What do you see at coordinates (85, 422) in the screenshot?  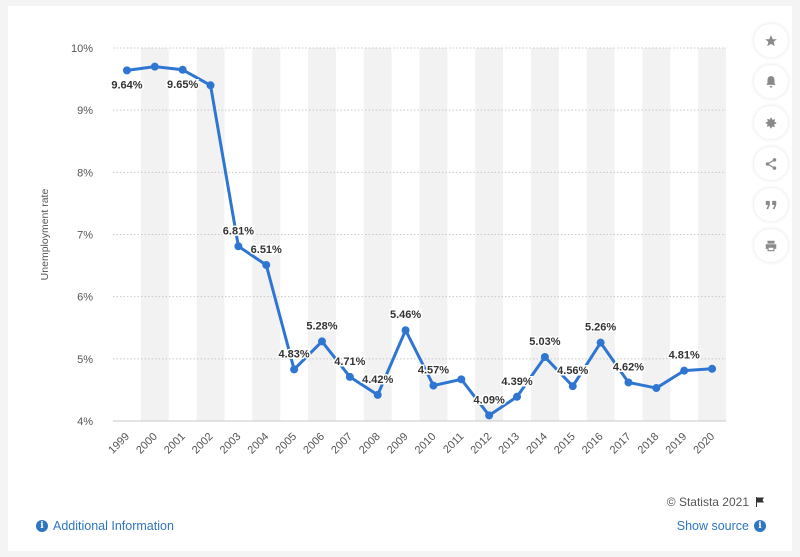 I see `y-tick-label: 4%` at bounding box center [85, 422].